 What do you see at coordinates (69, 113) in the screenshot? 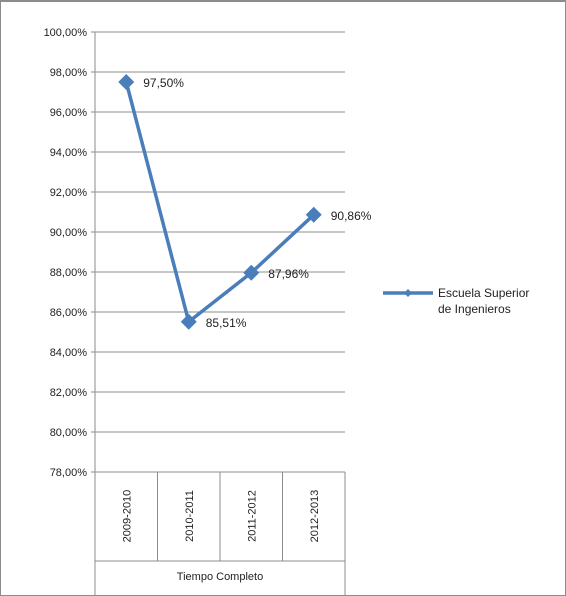
I see `y-tick-label: 96,00%` at bounding box center [69, 113].